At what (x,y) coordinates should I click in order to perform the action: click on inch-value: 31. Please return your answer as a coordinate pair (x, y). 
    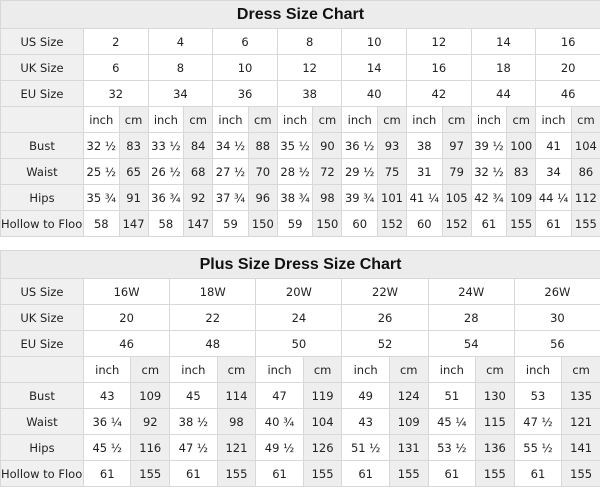
    Looking at the image, I should click on (425, 172).